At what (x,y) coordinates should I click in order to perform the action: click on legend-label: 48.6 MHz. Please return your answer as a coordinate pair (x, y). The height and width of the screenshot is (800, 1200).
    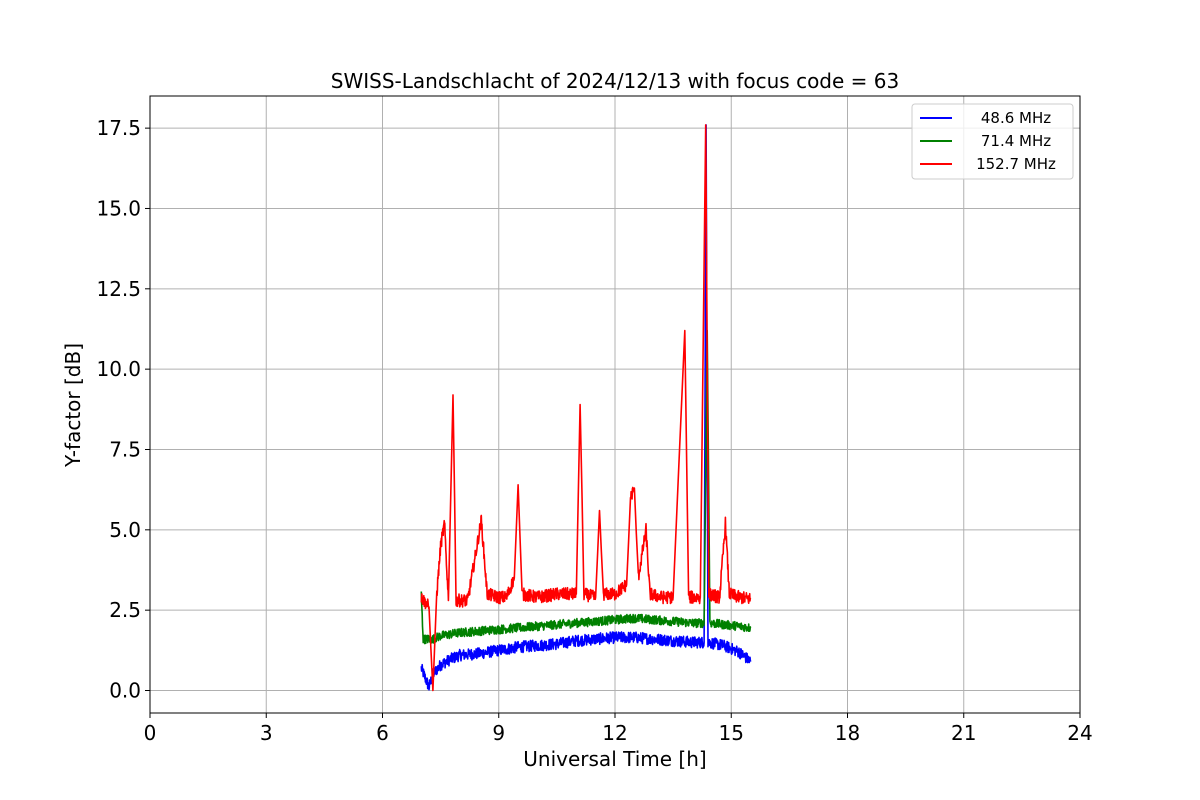
    Looking at the image, I should click on (1016, 118).